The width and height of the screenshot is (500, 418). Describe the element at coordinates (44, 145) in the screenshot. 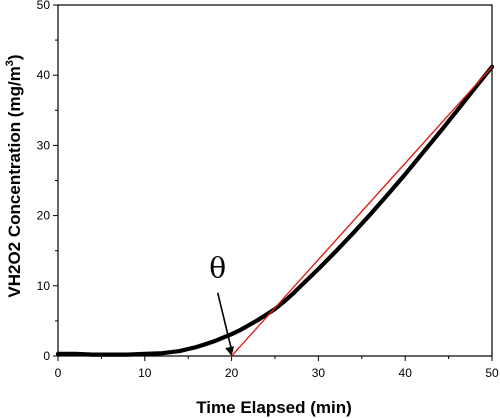

I see `y-tick-label: 30` at that location.